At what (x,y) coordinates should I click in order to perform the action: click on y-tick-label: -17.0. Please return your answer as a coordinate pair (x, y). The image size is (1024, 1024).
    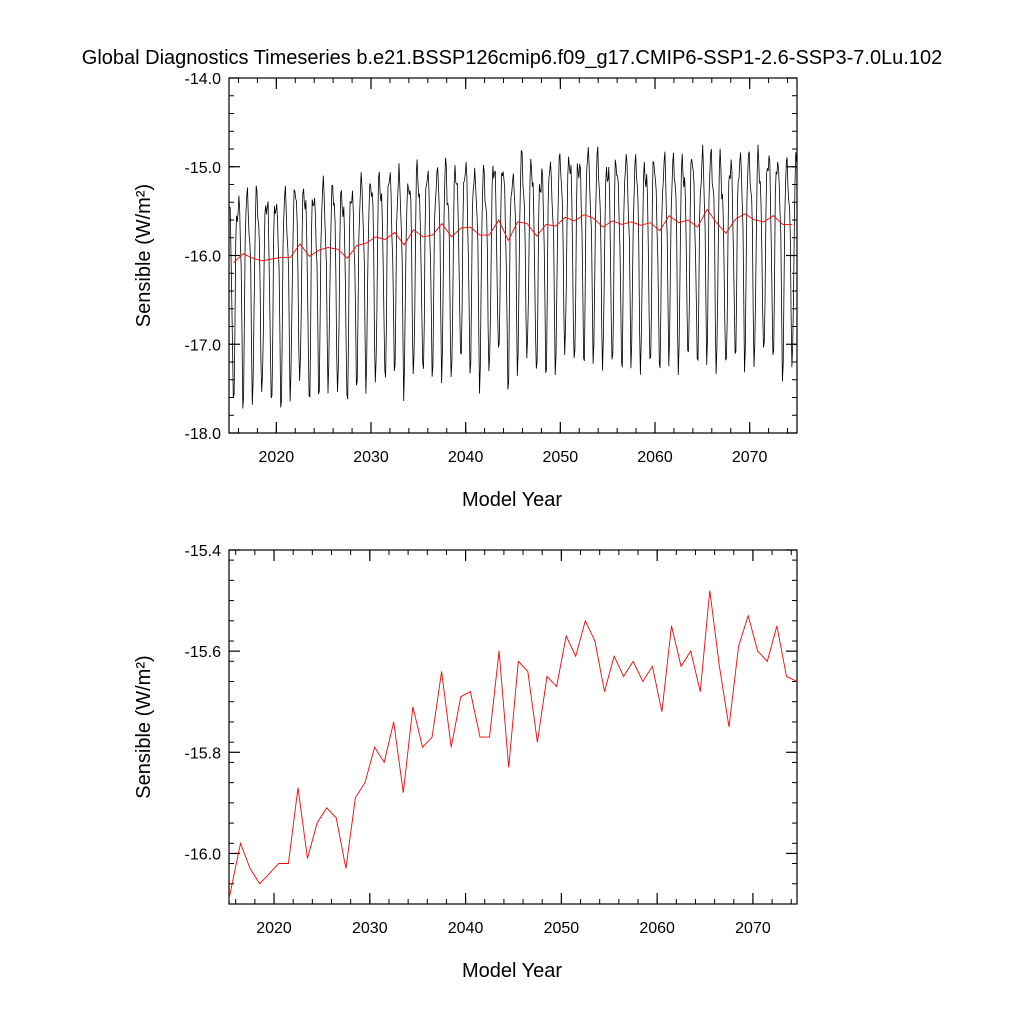
    Looking at the image, I should click on (203, 345).